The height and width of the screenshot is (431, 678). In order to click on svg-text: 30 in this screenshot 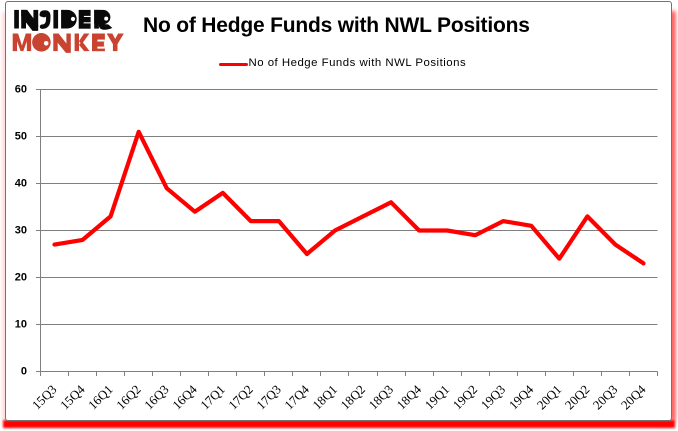, I will do `click(21, 231)`.